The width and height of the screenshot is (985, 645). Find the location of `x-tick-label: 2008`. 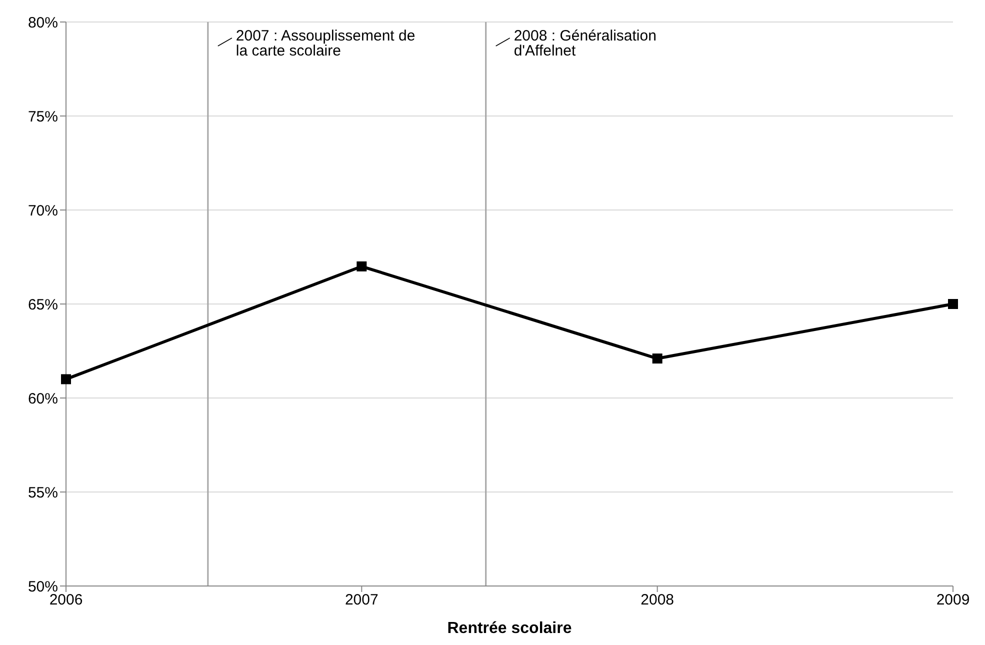

x-tick-label: 2008 is located at coordinates (657, 600).